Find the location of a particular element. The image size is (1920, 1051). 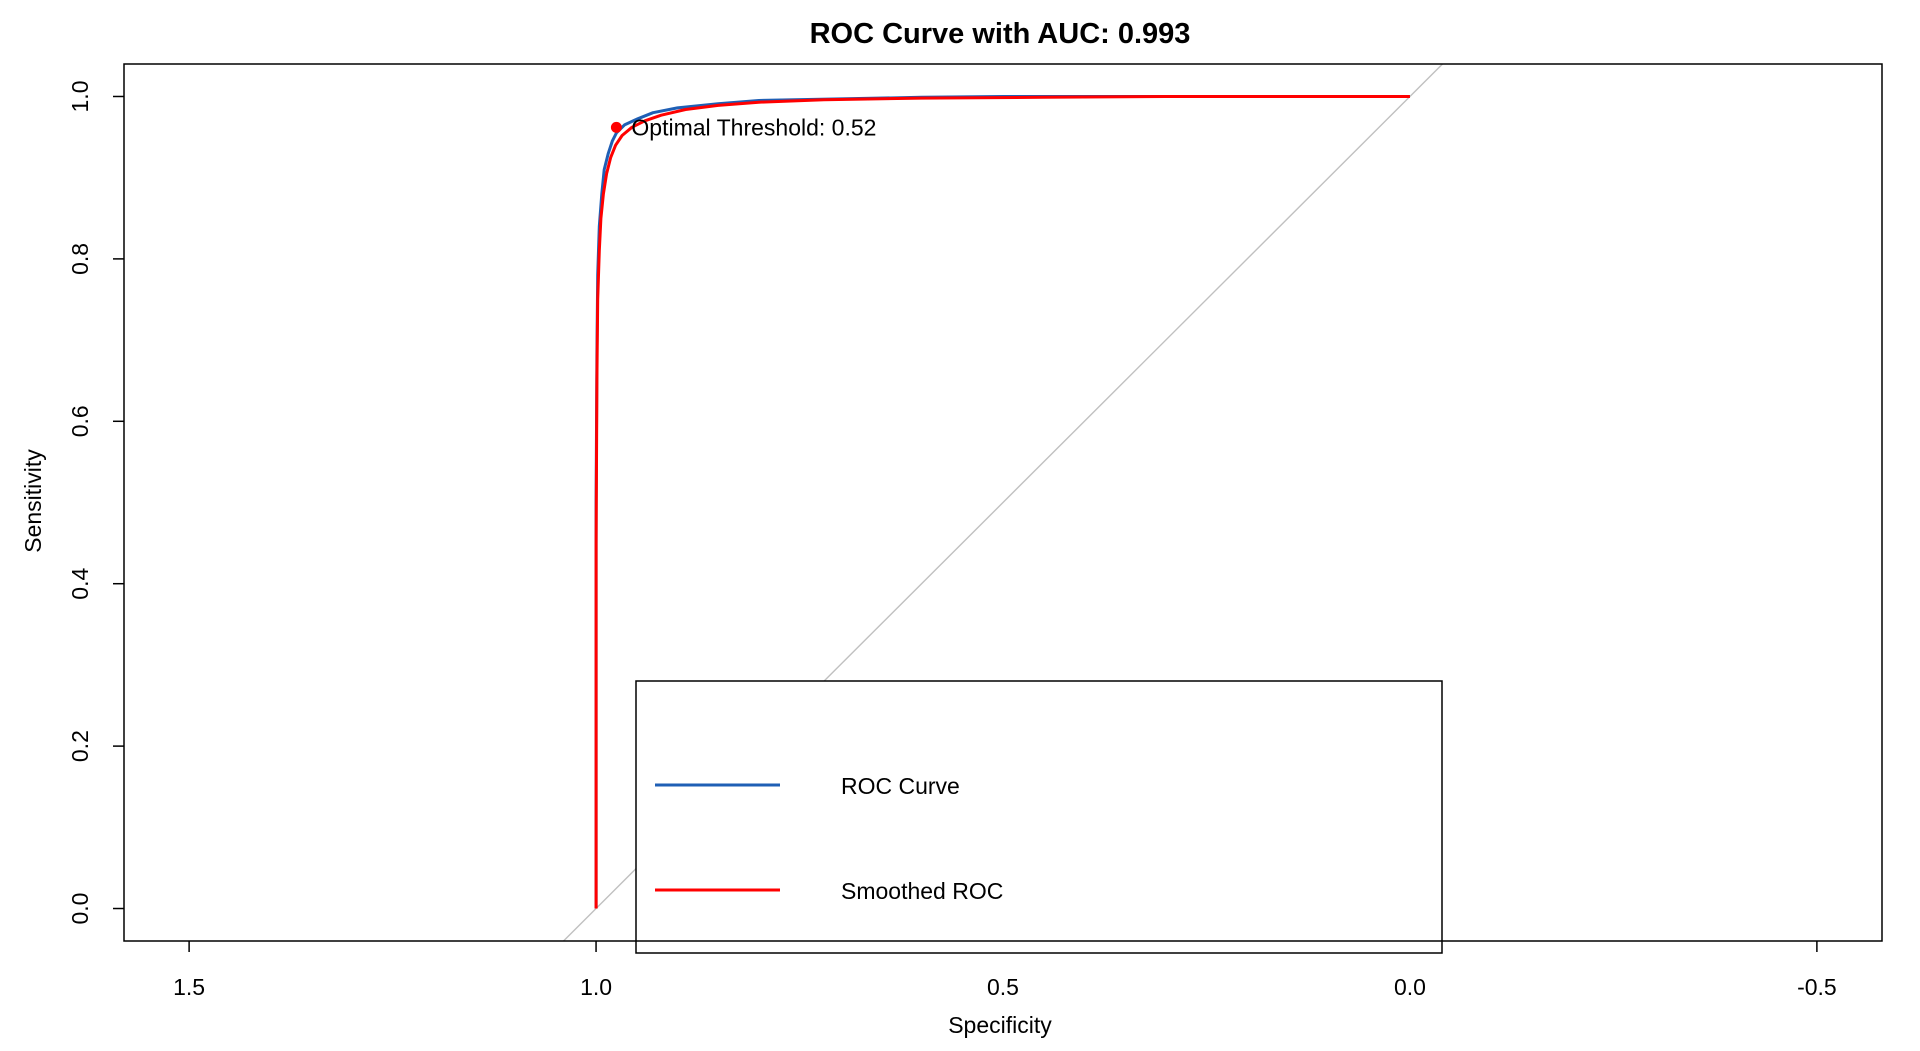

x-tick-label: 1.0 is located at coordinates (596, 987).